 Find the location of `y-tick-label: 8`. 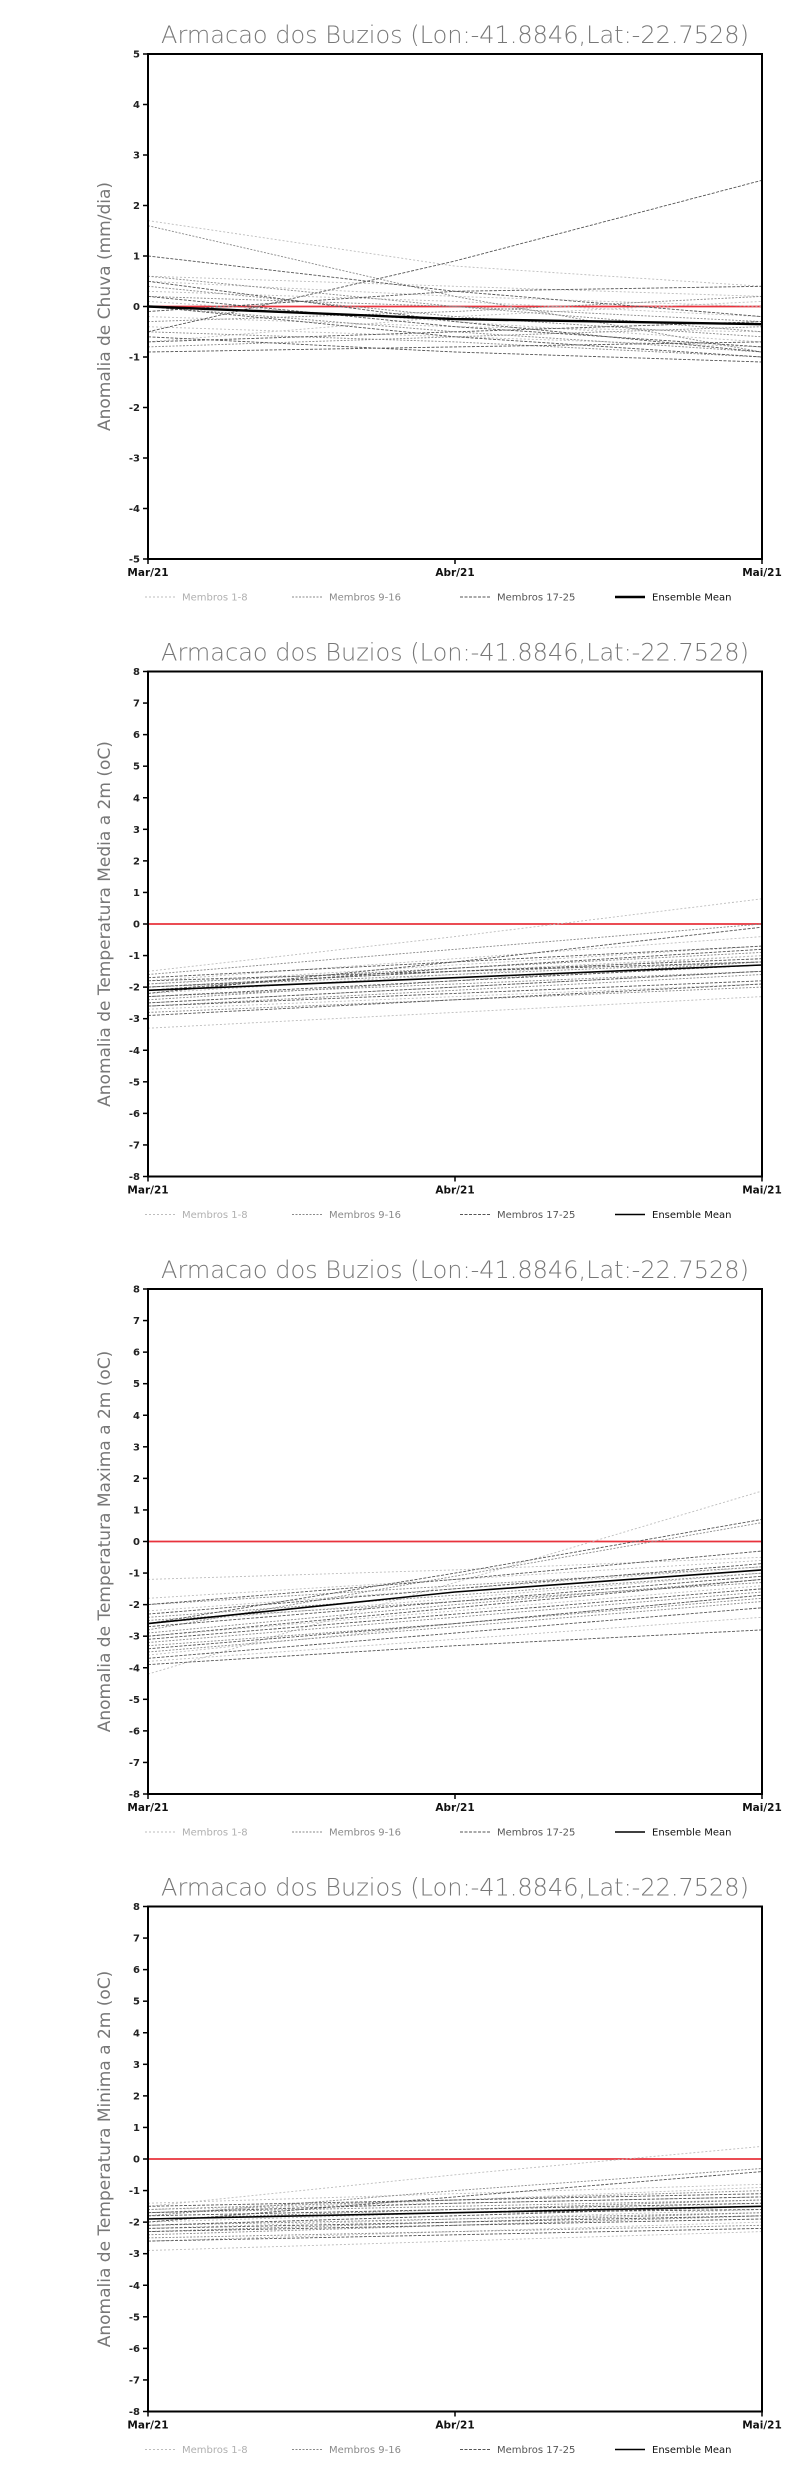

y-tick-label: 8 is located at coordinates (136, 1907).